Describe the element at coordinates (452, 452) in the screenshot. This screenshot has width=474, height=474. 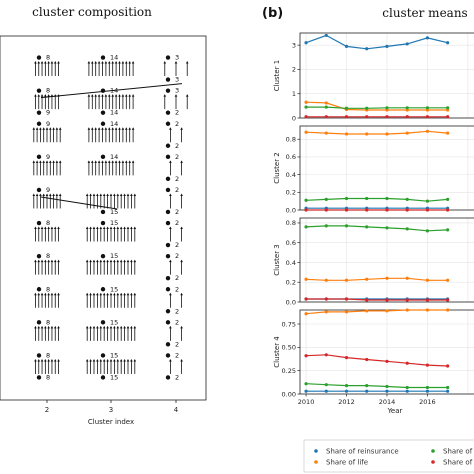
I see `legend-entry-no: Share of no` at that location.